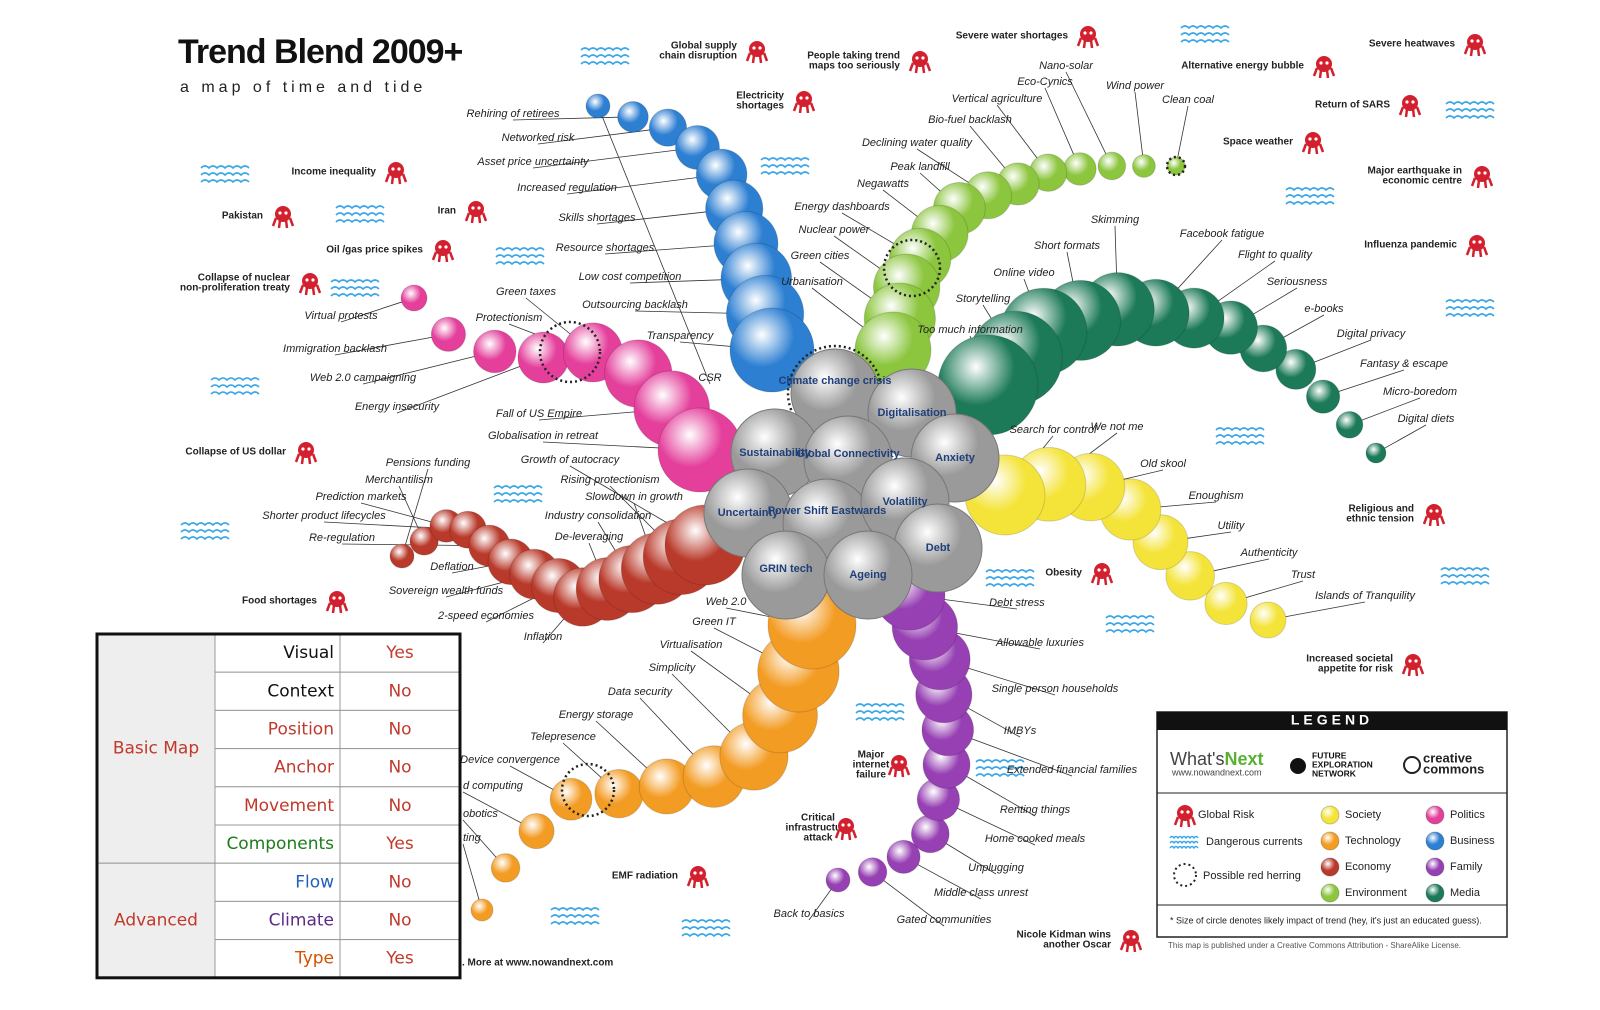 This screenshot has width=1600, height=1010. What do you see at coordinates (867, 575) in the screenshot?
I see `core-label: Ageing` at bounding box center [867, 575].